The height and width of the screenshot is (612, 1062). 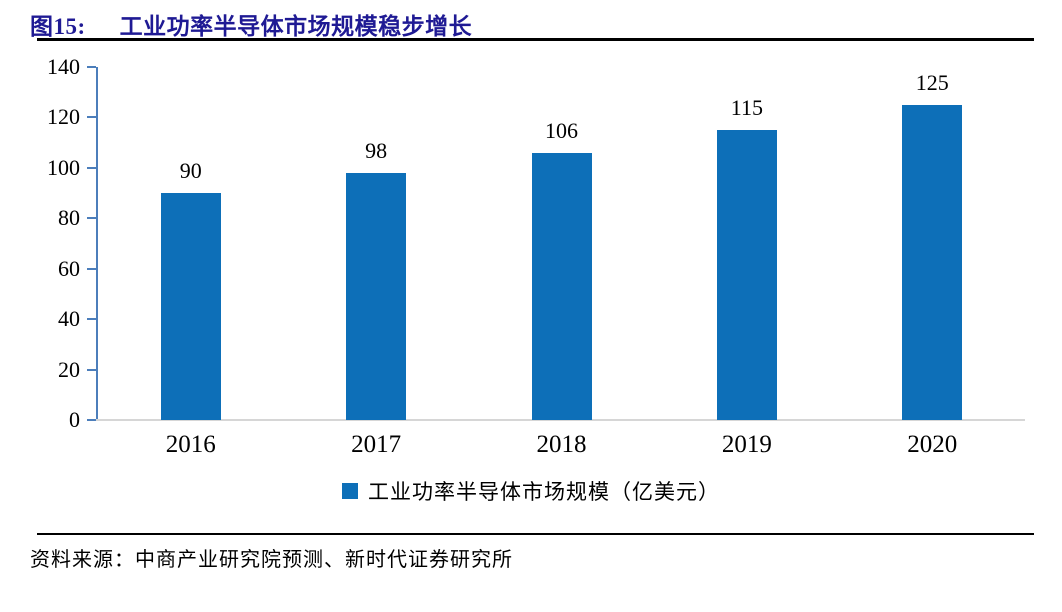 I want to click on y-tick-label: 40, so click(x=69, y=319).